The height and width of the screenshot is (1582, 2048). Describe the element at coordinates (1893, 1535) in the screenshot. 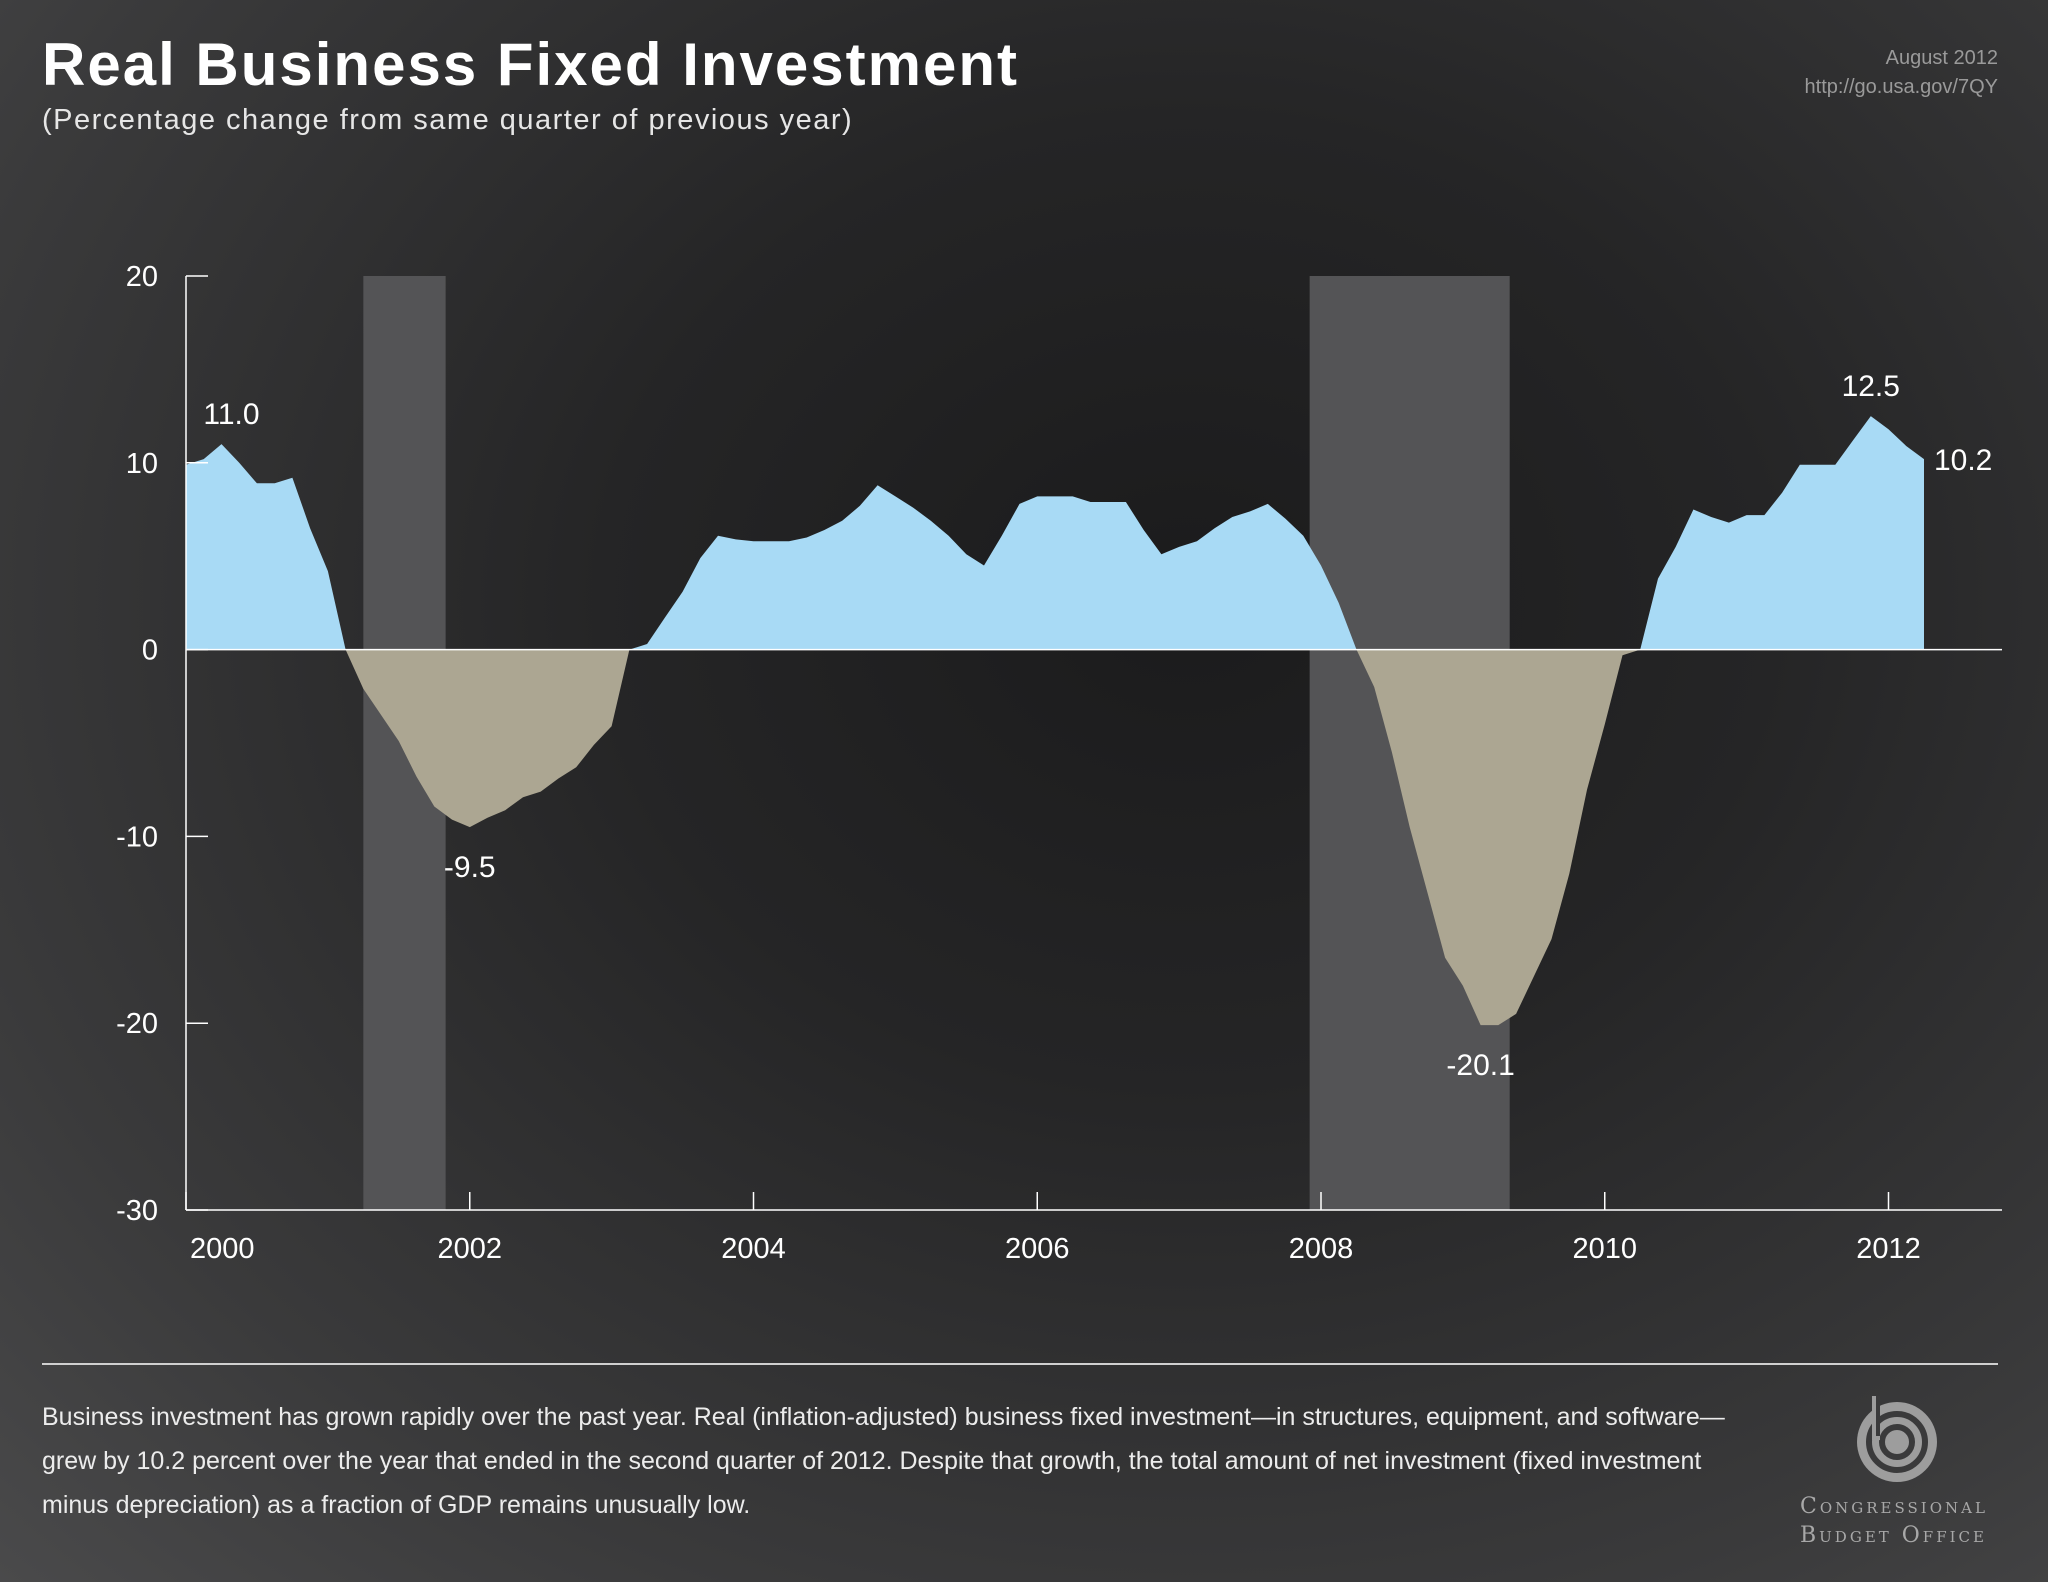

I see `cbo-wordmark-line2: Budget Office` at that location.